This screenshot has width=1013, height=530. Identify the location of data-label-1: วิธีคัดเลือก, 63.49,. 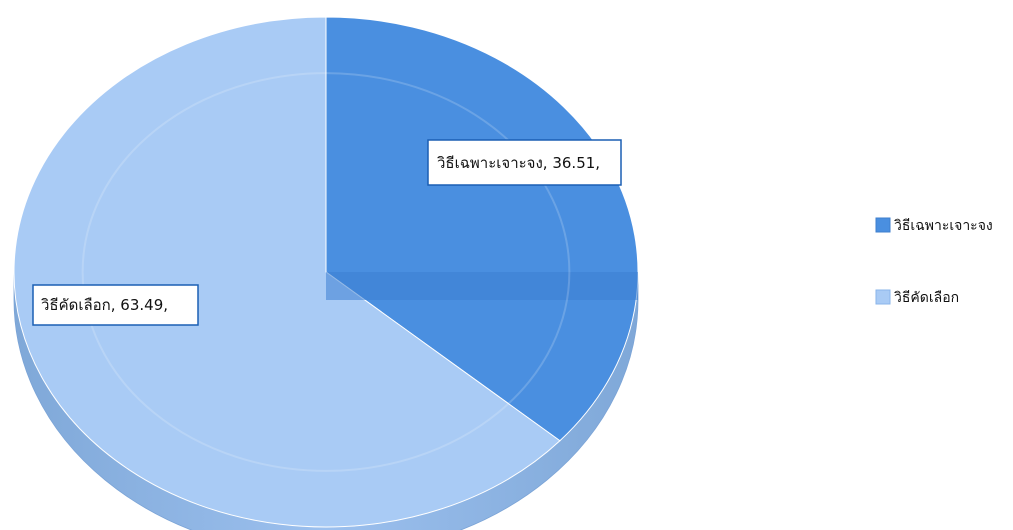
(115, 305).